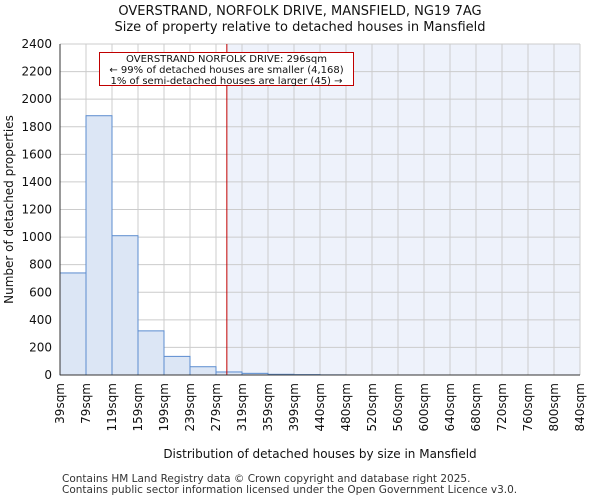  I want to click on x-tick-label: 79sqm, so click(86, 403).